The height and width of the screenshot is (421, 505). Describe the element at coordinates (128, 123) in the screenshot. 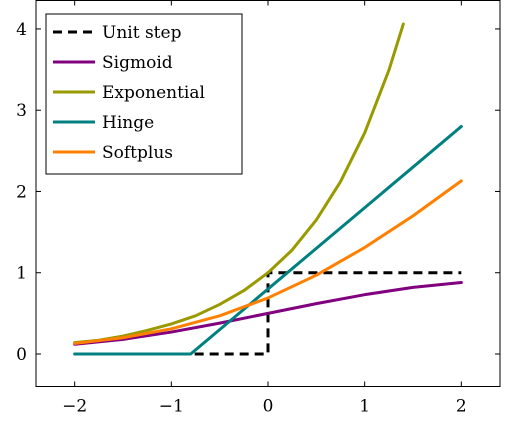

I see `legend-label: Hinge` at that location.